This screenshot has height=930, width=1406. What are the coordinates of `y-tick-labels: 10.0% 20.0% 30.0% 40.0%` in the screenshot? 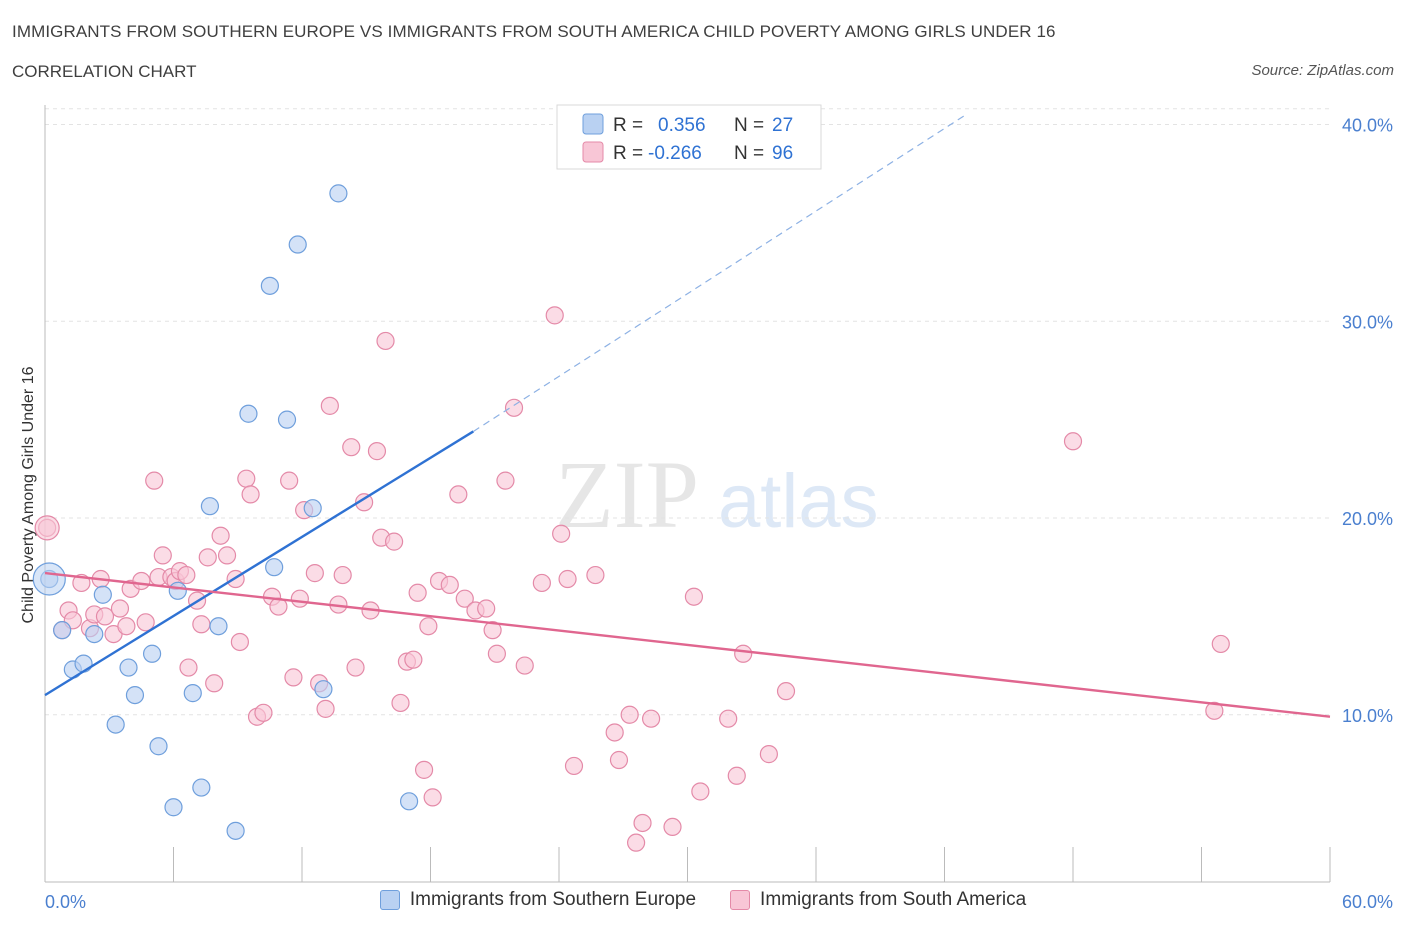 It's located at (1367, 421).